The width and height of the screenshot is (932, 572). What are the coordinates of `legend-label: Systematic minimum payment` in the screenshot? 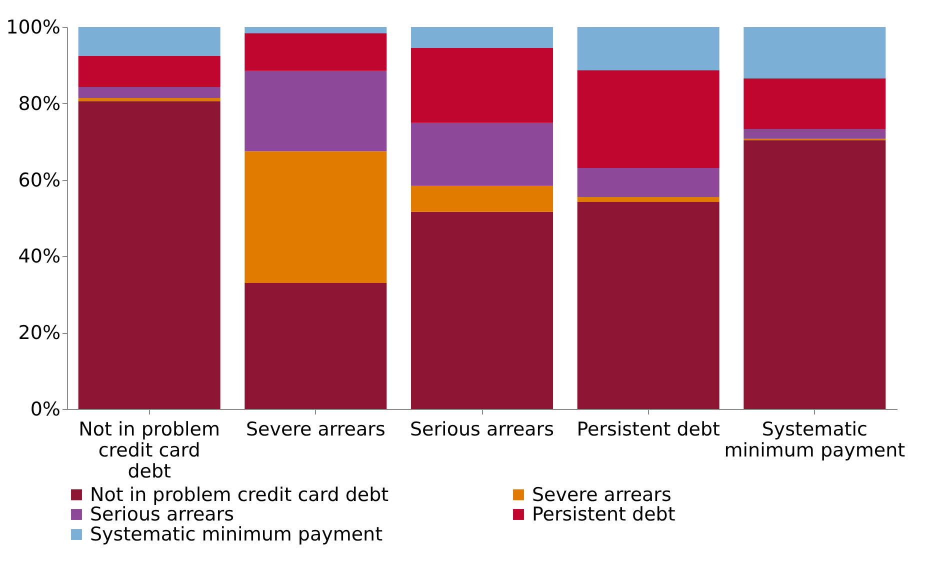 It's located at (236, 535).